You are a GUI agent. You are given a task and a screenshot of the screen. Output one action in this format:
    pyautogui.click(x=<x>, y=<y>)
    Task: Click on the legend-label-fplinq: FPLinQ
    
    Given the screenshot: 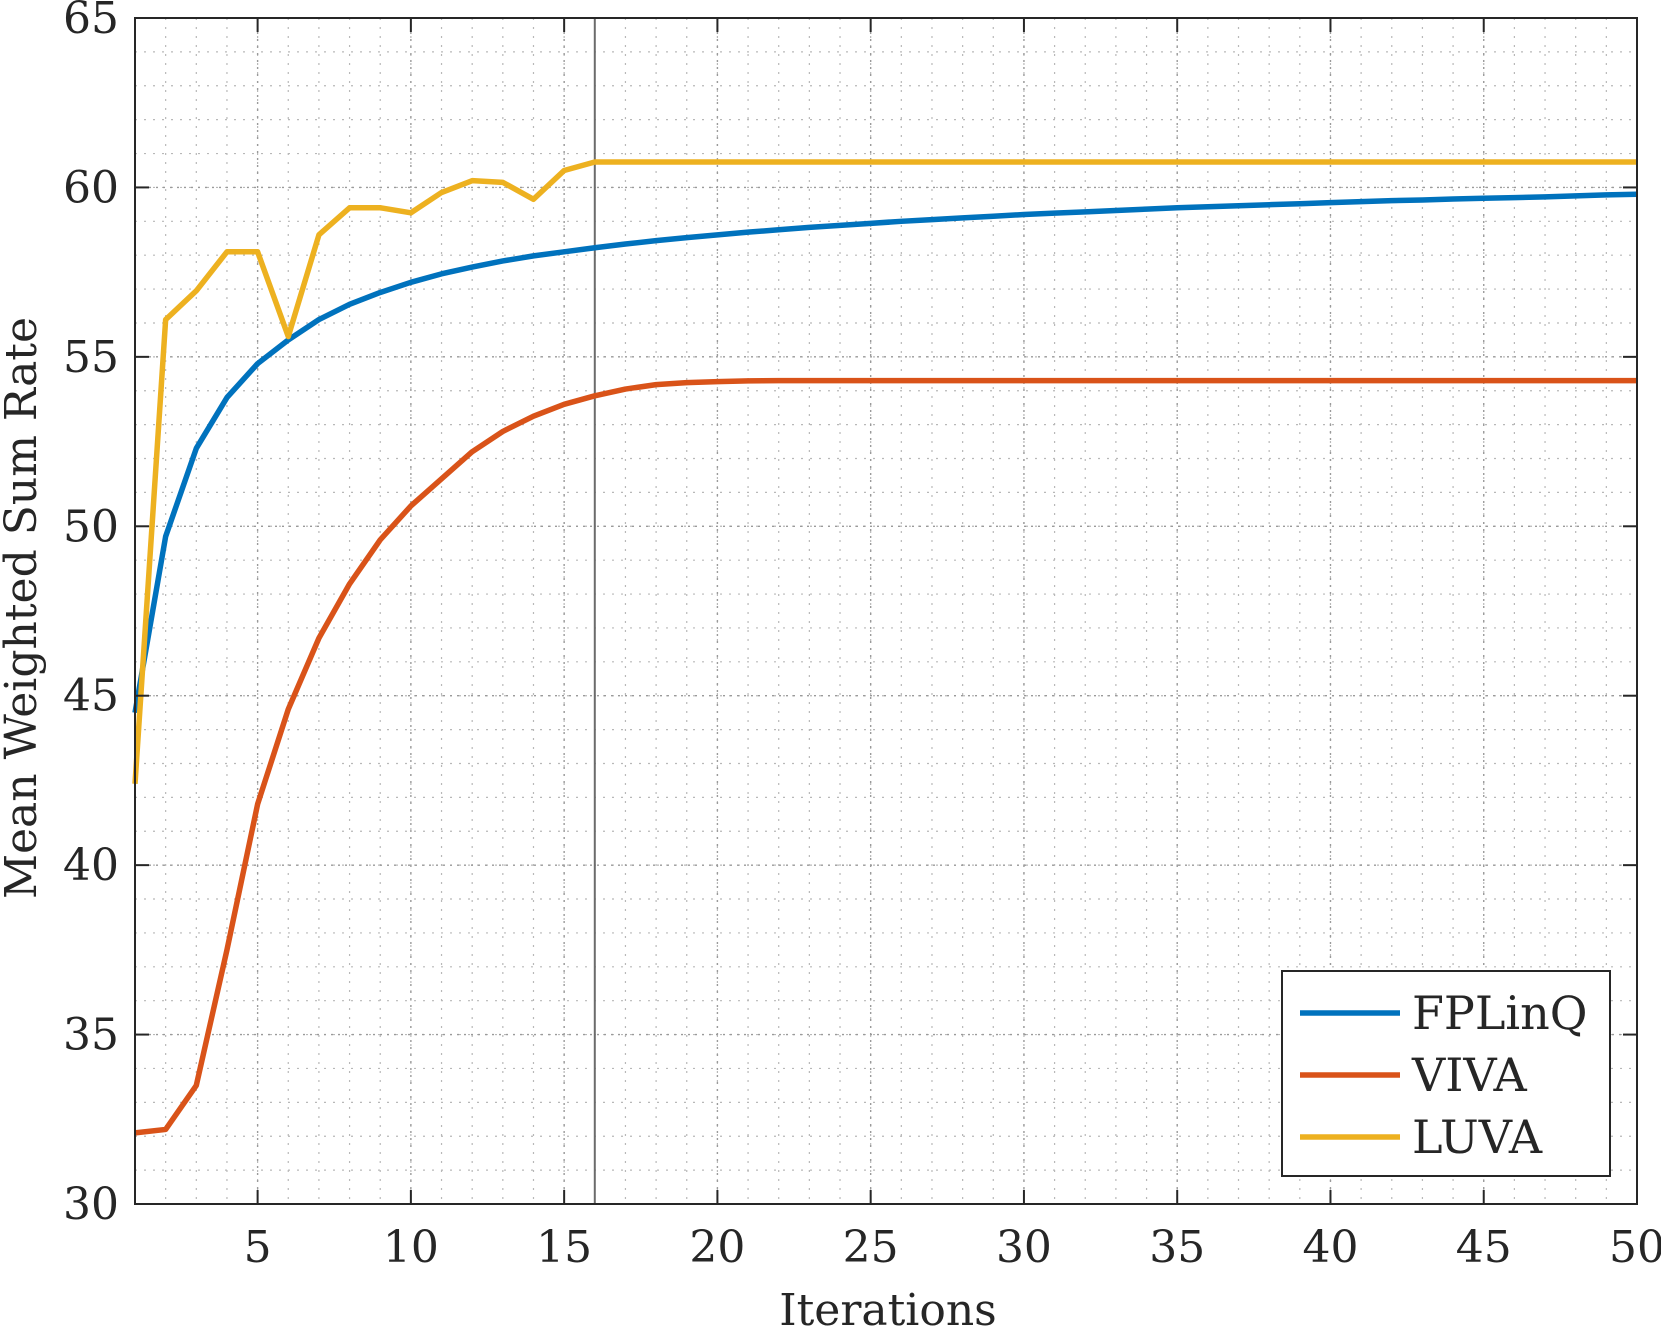 What is the action you would take?
    pyautogui.click(x=1499, y=1013)
    